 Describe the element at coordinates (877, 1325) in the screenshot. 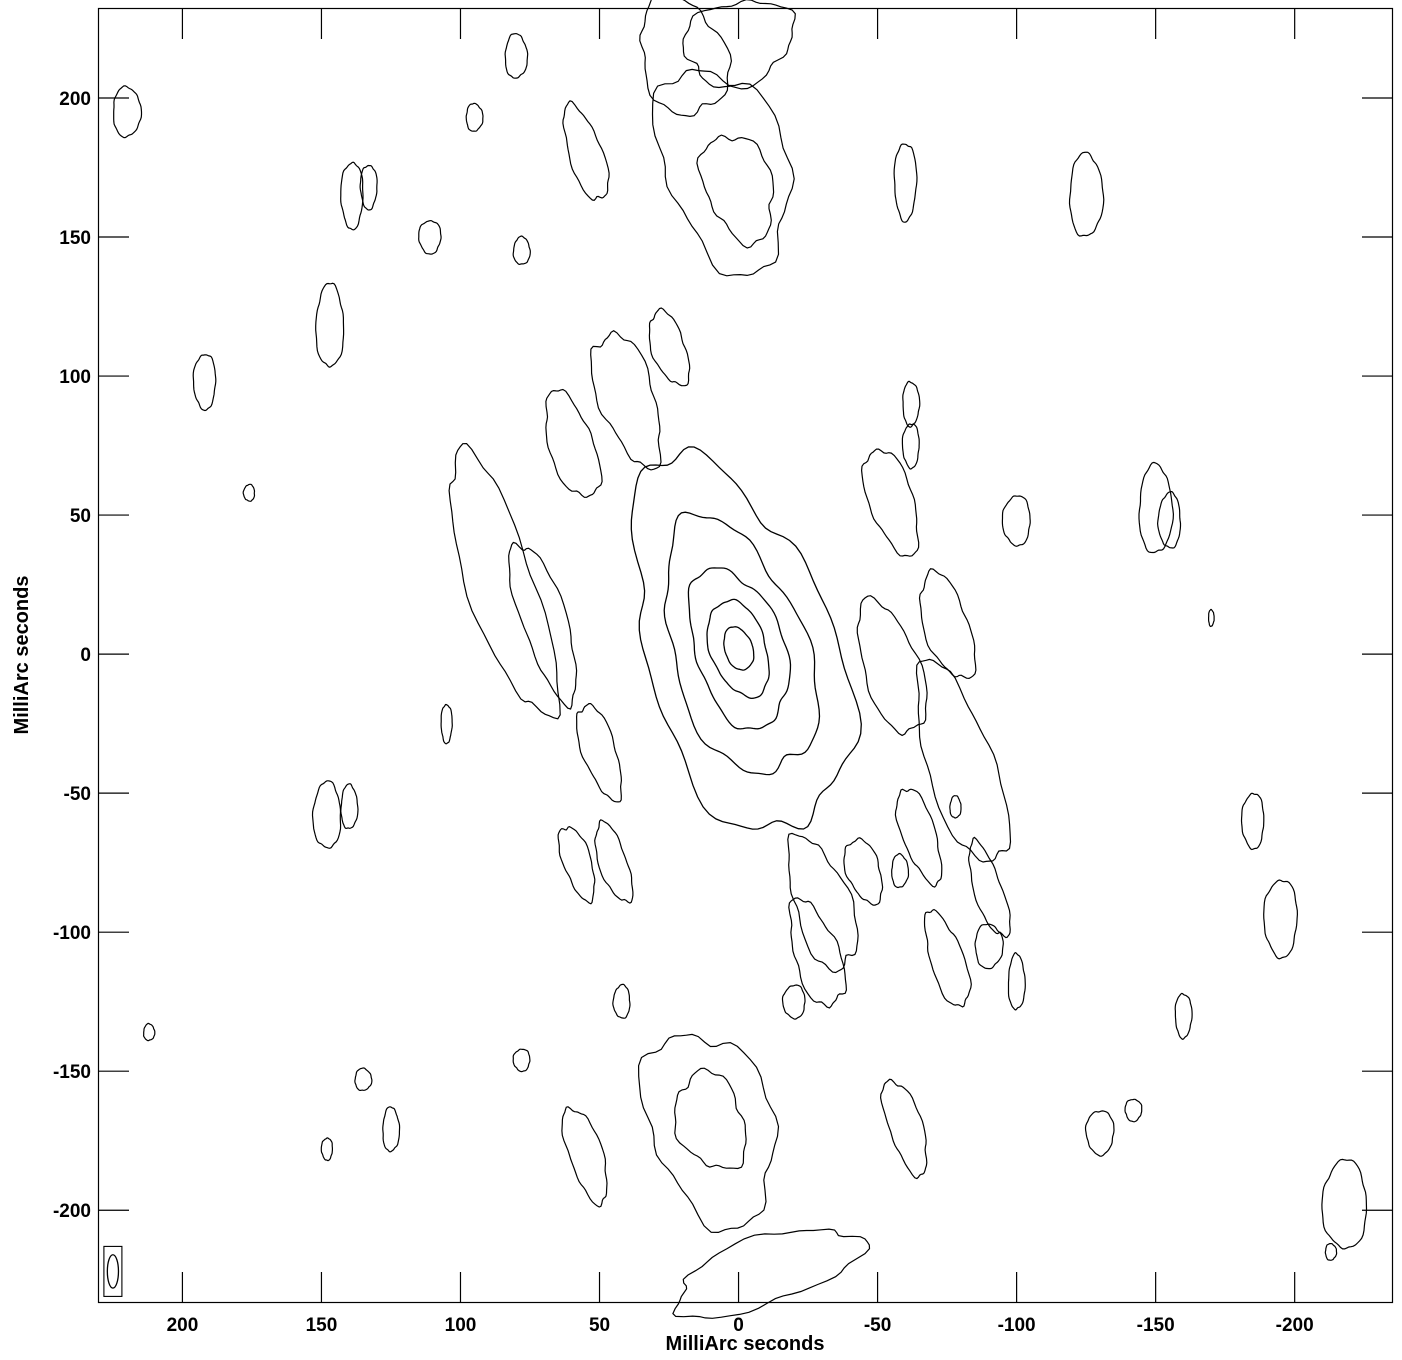

I see `x-tick-label: -50` at that location.